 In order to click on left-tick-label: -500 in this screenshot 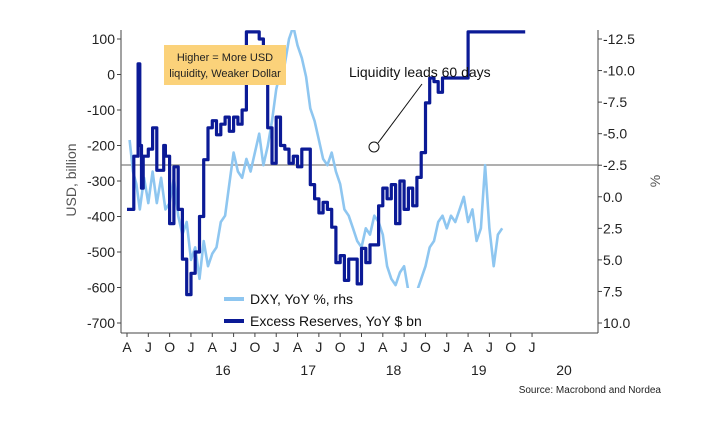, I will do `click(101, 252)`.